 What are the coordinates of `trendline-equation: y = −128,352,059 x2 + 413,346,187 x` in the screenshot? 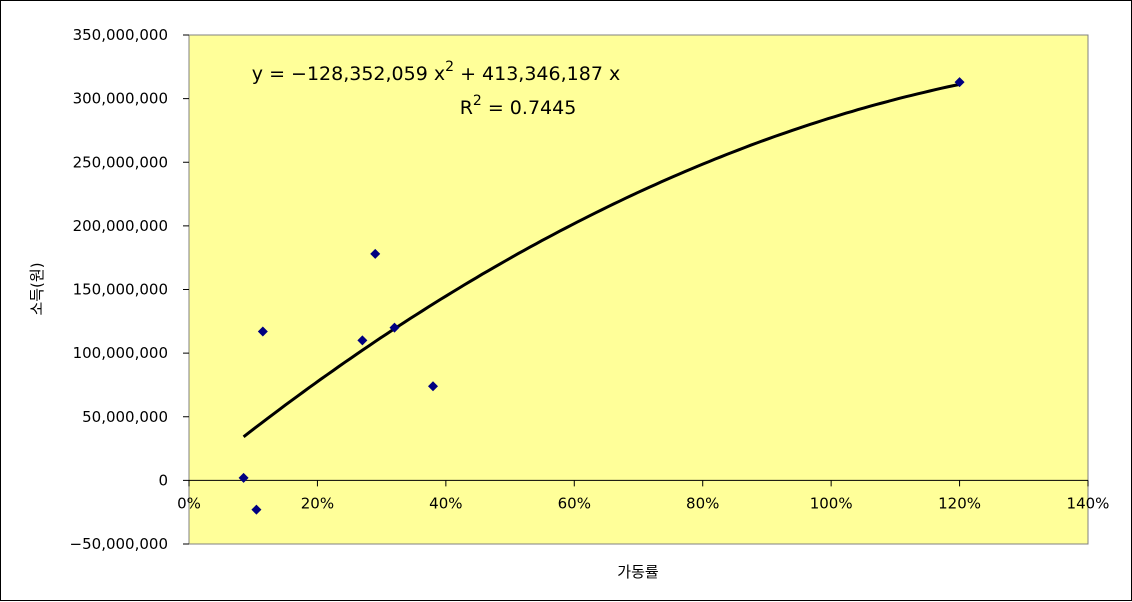 It's located at (436, 72).